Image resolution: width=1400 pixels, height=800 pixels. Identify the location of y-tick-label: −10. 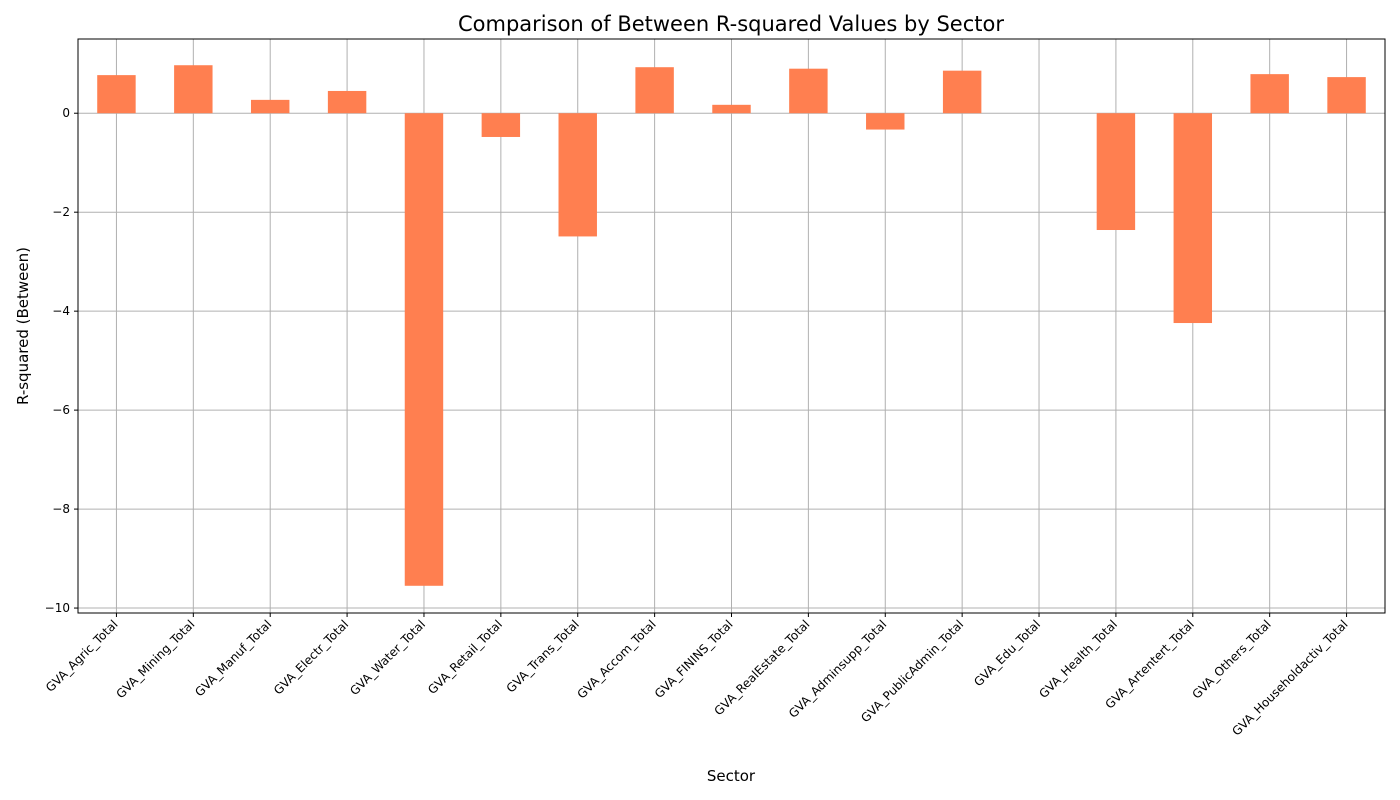
(57, 608).